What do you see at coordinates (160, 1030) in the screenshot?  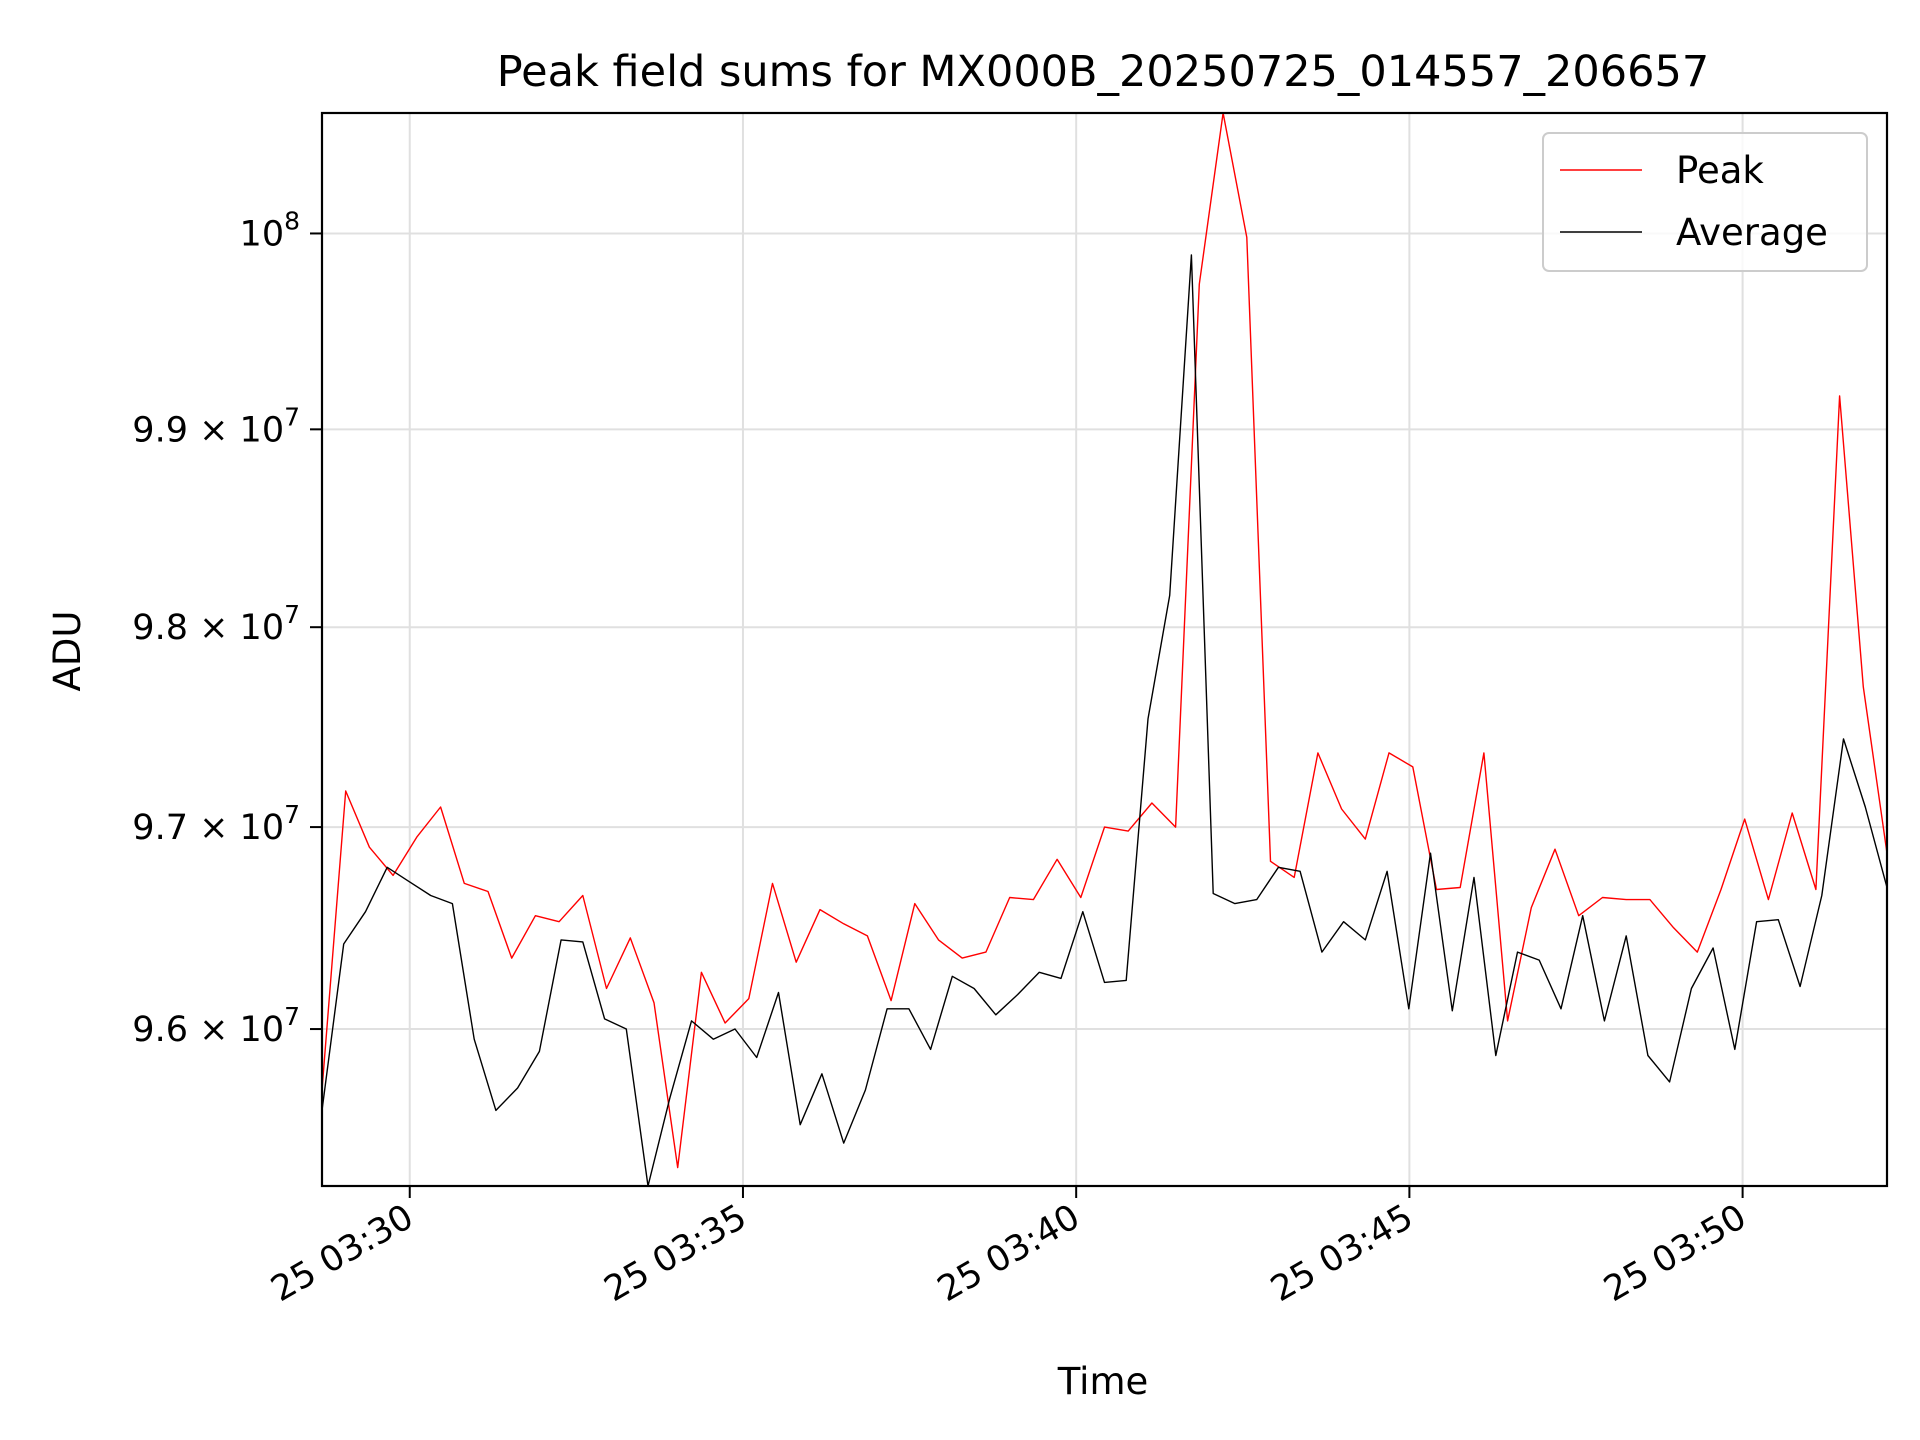 I see `y-tick-mantissa: 9.6` at bounding box center [160, 1030].